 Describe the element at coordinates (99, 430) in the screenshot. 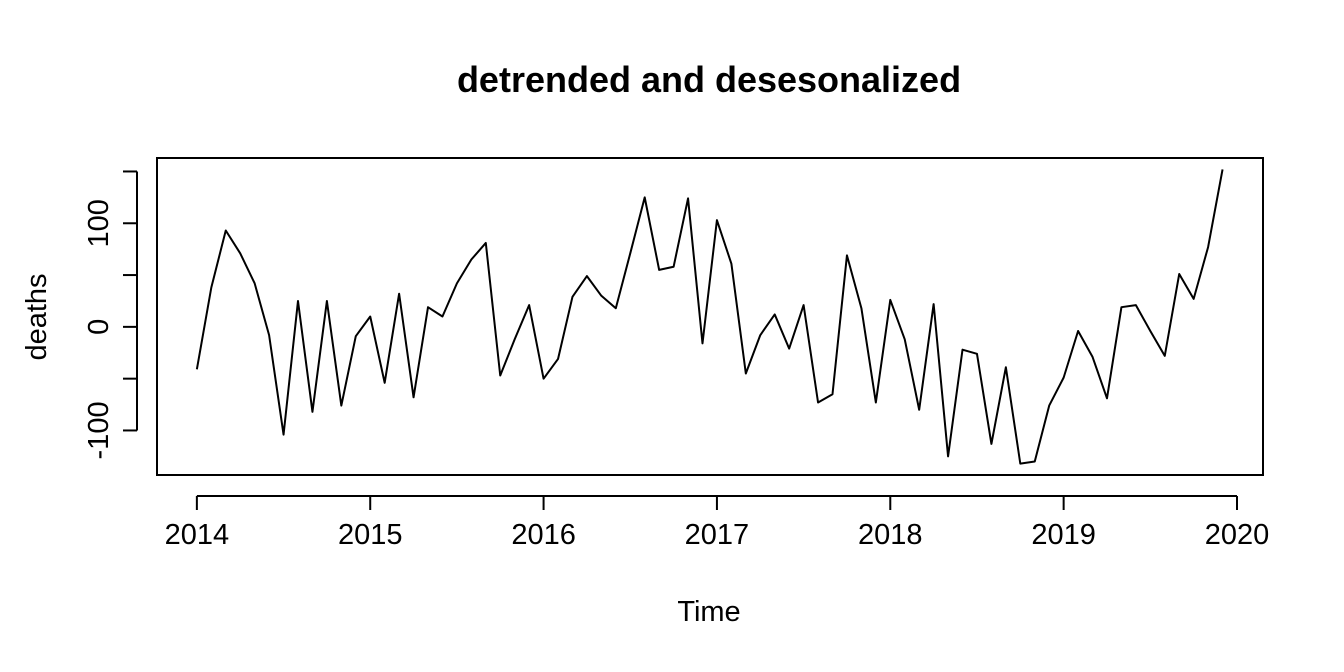

I see `y-tick-label: -100` at that location.